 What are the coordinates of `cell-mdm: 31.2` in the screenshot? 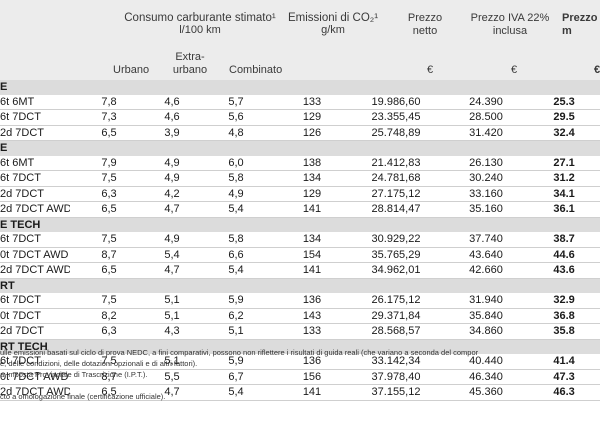 It's located at (564, 178).